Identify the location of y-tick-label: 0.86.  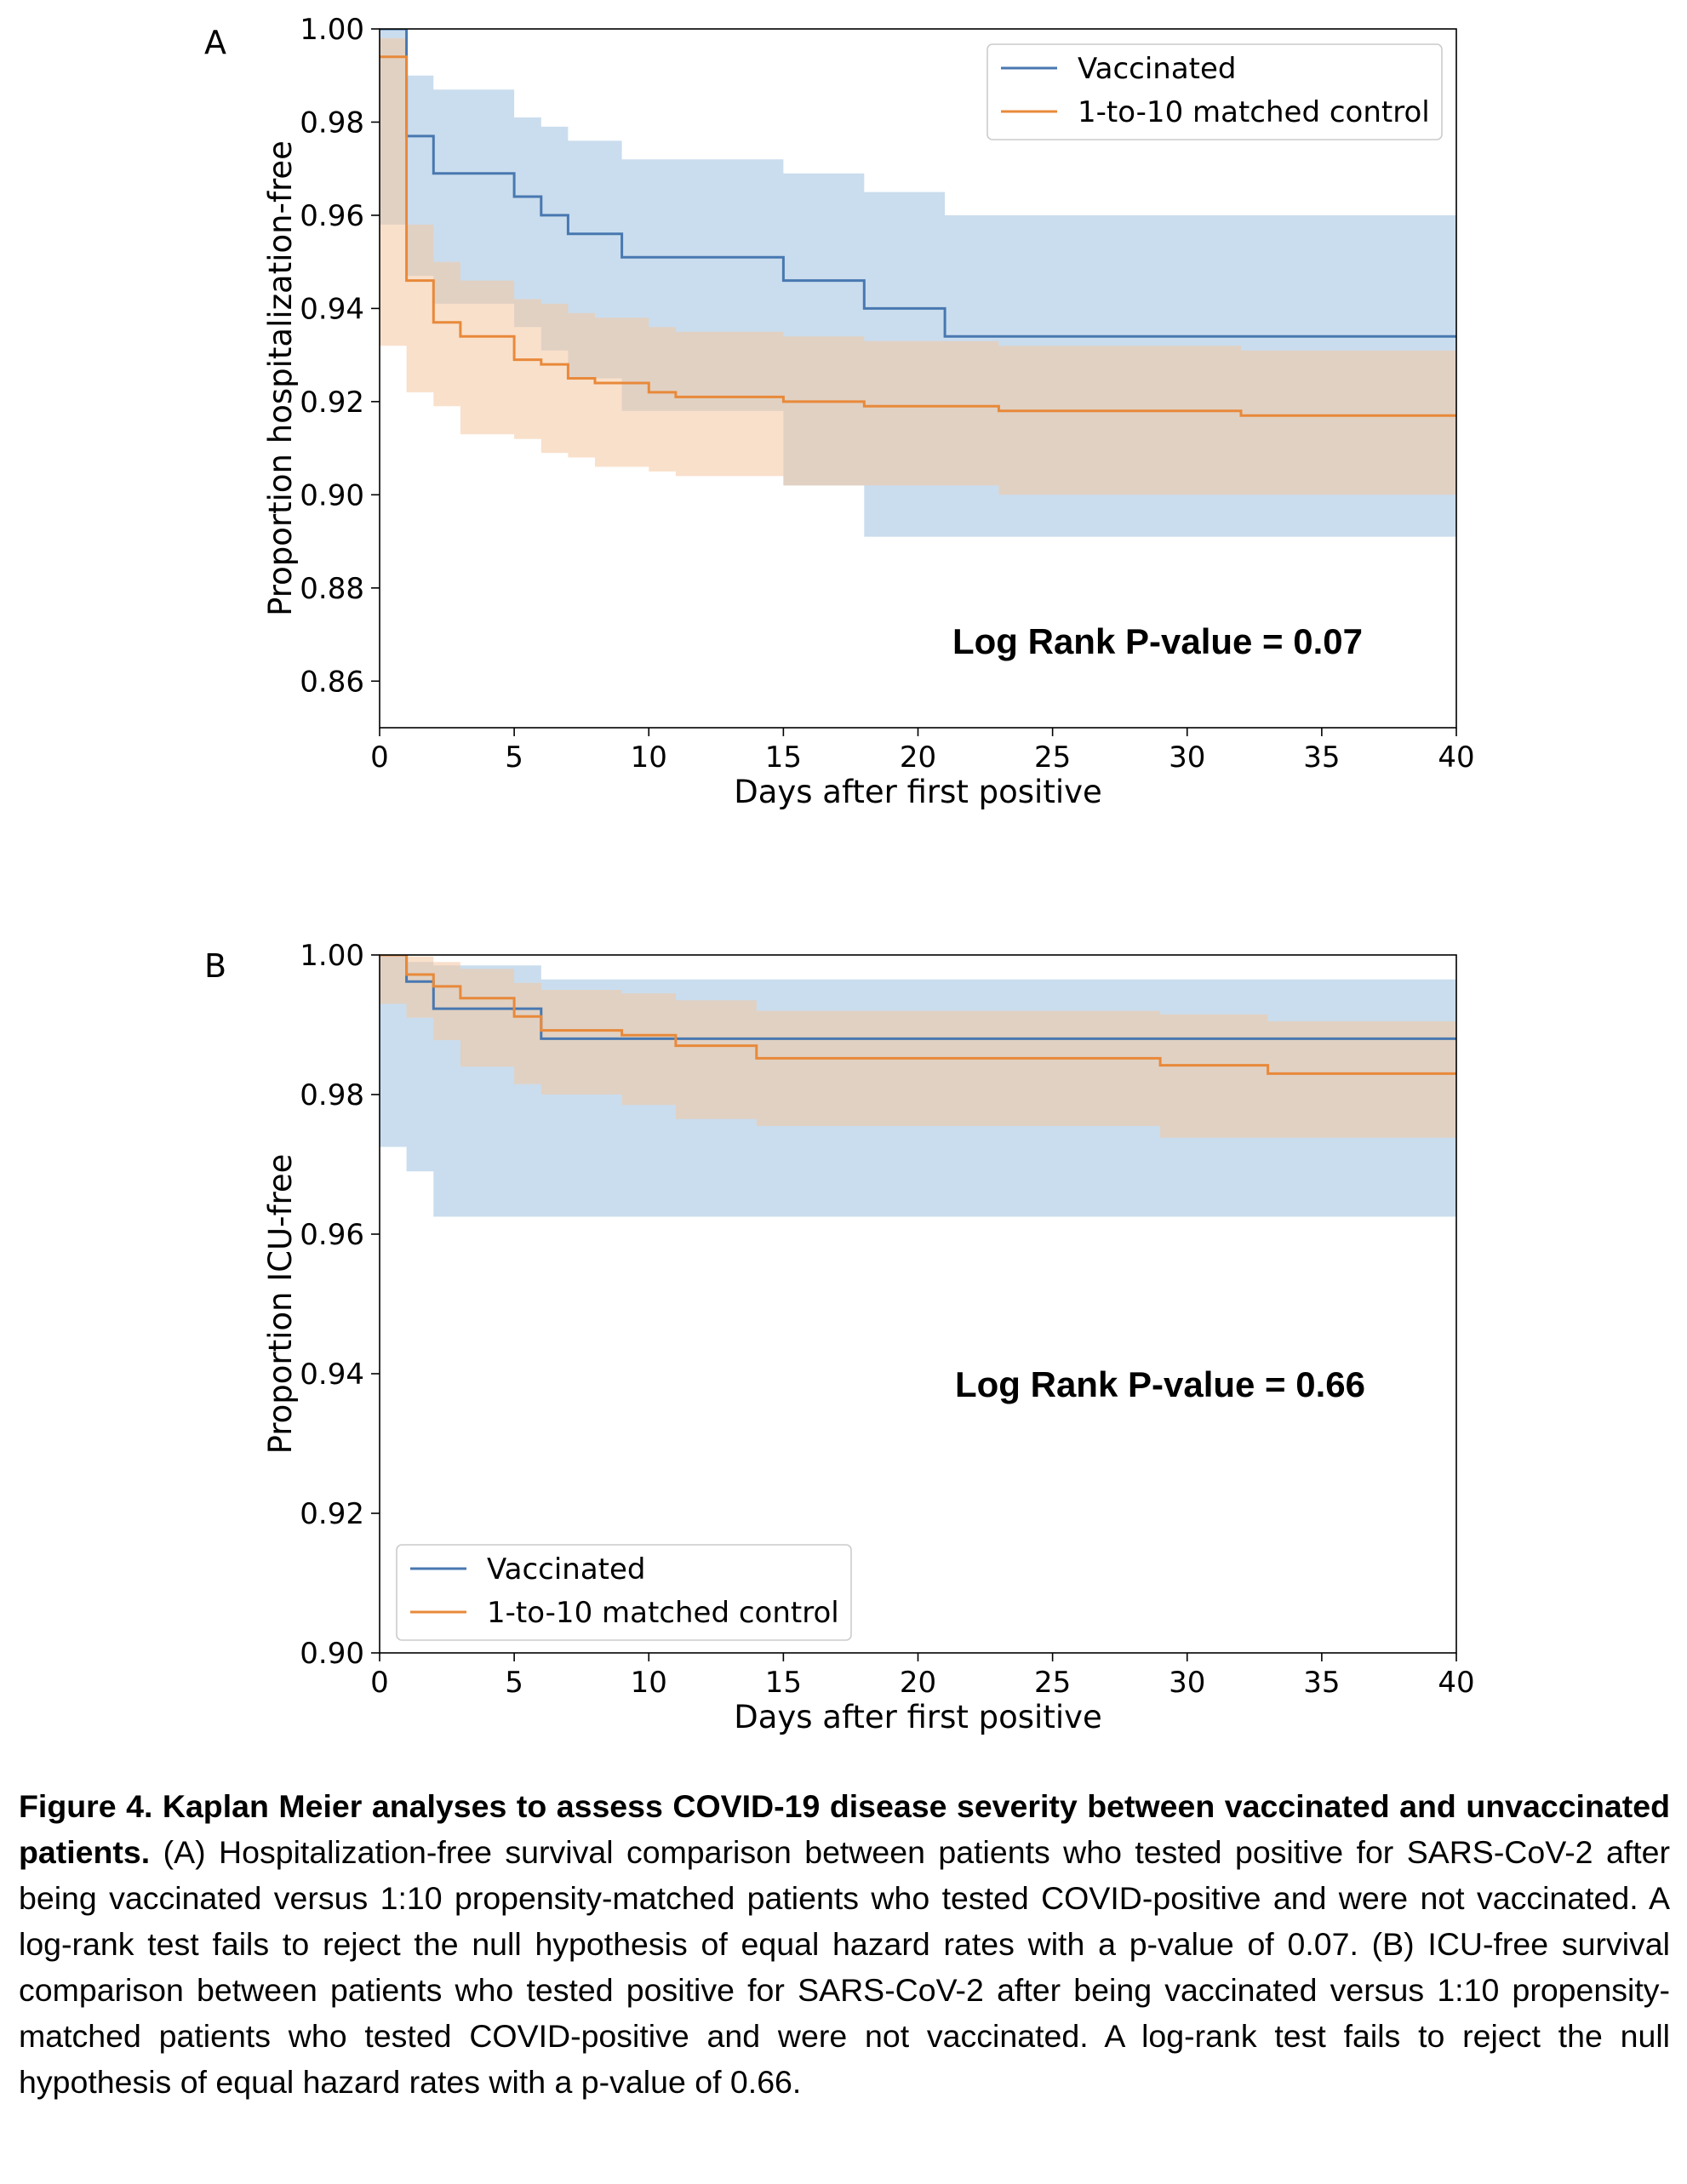
(332, 682).